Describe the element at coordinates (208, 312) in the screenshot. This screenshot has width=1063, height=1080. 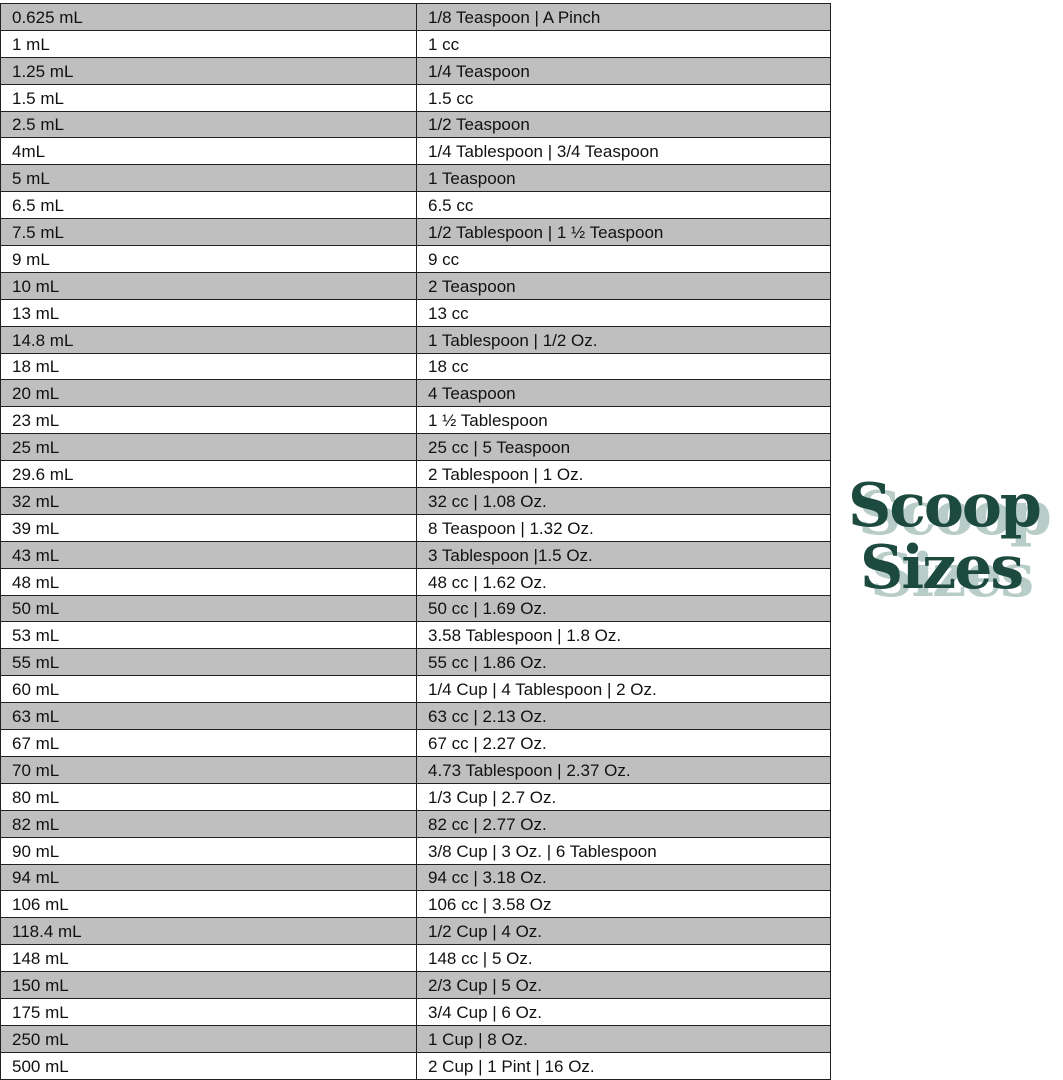
I see `volume-ml-cell: 13 mL` at that location.